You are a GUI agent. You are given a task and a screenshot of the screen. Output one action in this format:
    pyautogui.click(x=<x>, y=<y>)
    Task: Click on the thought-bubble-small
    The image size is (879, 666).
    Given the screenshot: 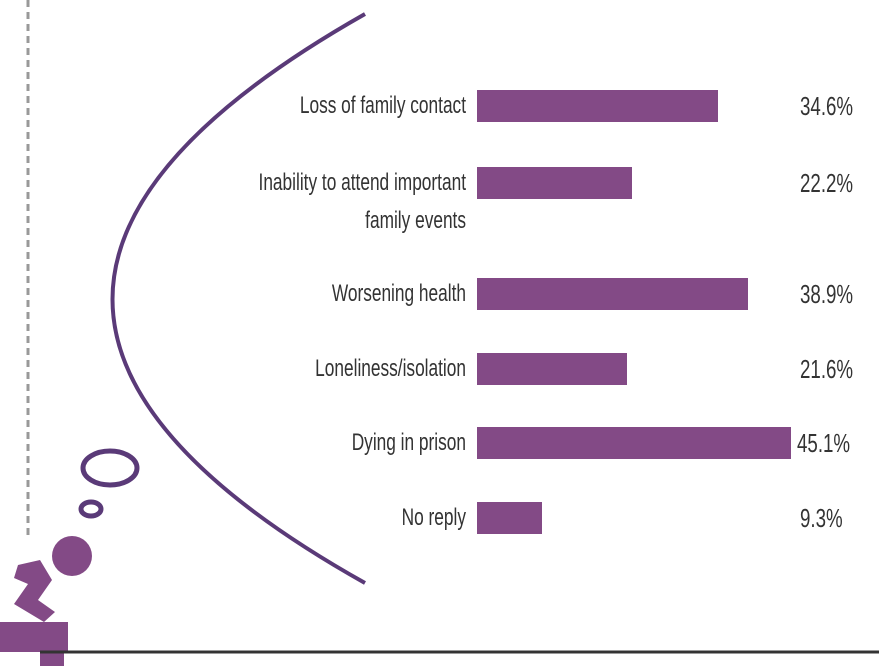 What is the action you would take?
    pyautogui.click(x=91, y=509)
    